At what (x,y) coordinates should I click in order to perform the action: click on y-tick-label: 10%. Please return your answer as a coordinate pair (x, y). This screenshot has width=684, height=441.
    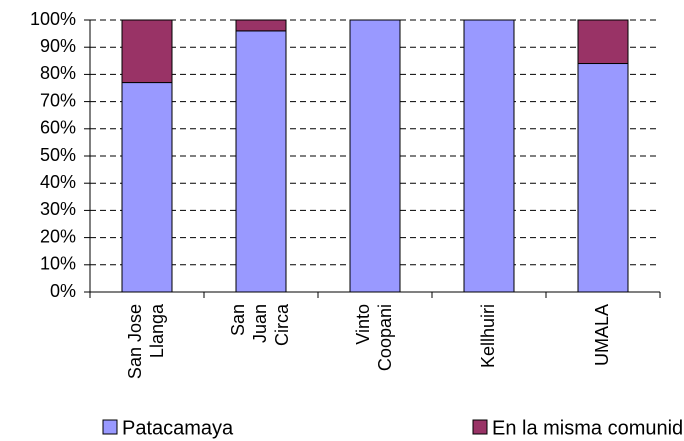
    Looking at the image, I should click on (58, 264).